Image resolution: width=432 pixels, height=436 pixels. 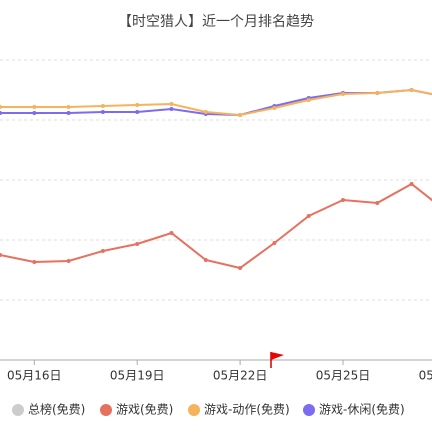 What do you see at coordinates (247, 409) in the screenshot?
I see `legend-label: 游戏-动作(免费)` at bounding box center [247, 409].